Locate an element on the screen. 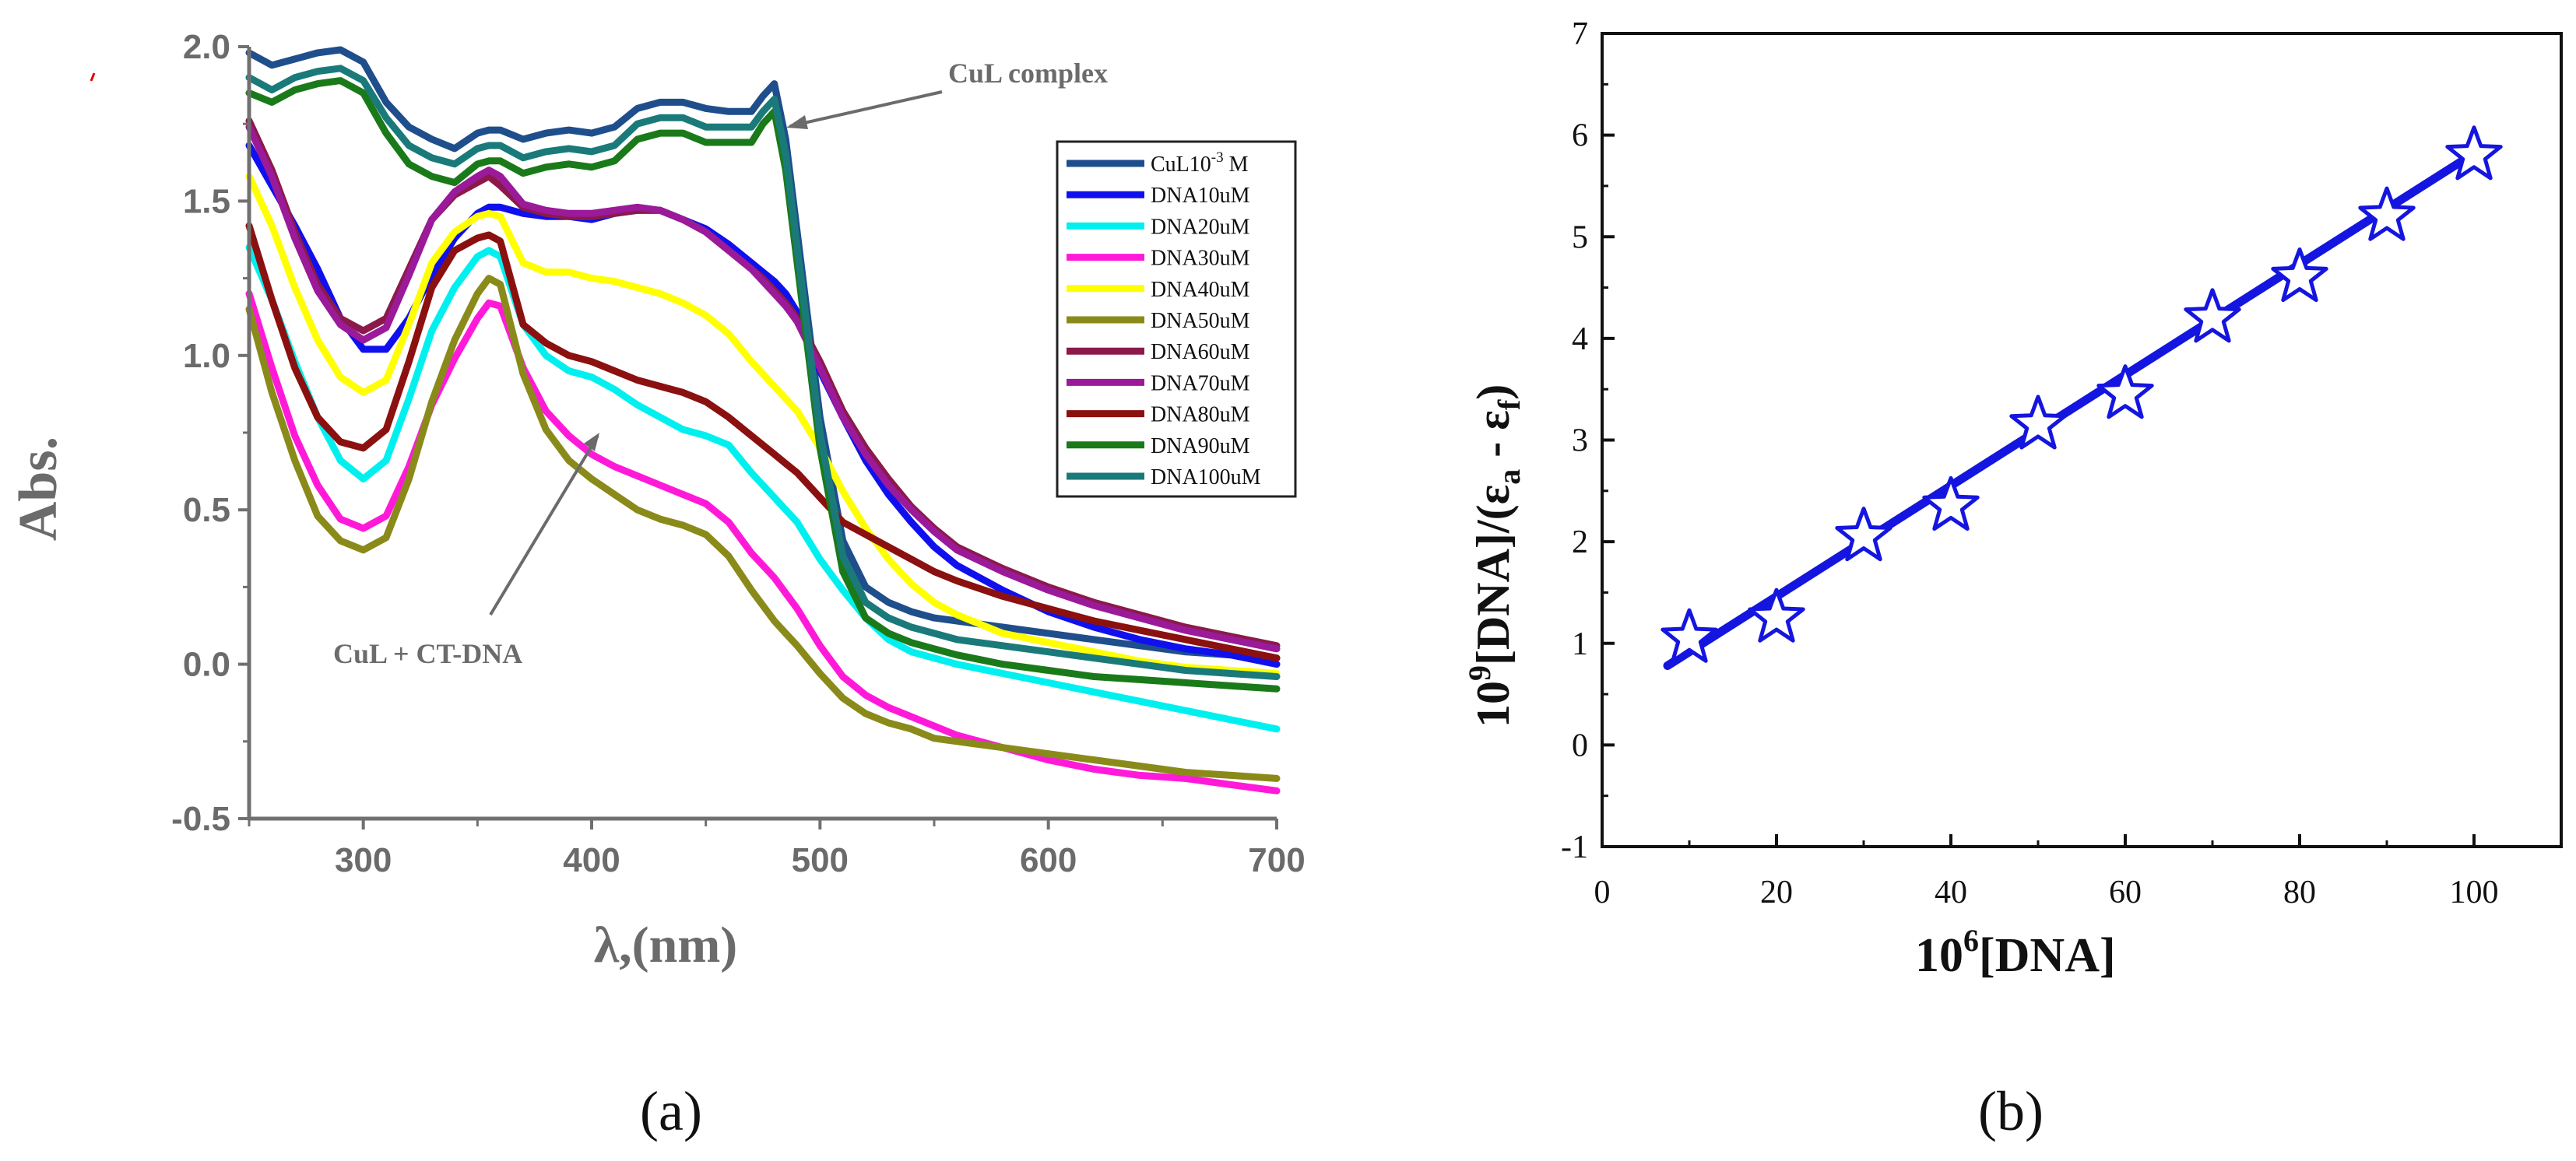 This screenshot has height=1161, width=2576. panel-a-caption: (a) is located at coordinates (671, 1111).